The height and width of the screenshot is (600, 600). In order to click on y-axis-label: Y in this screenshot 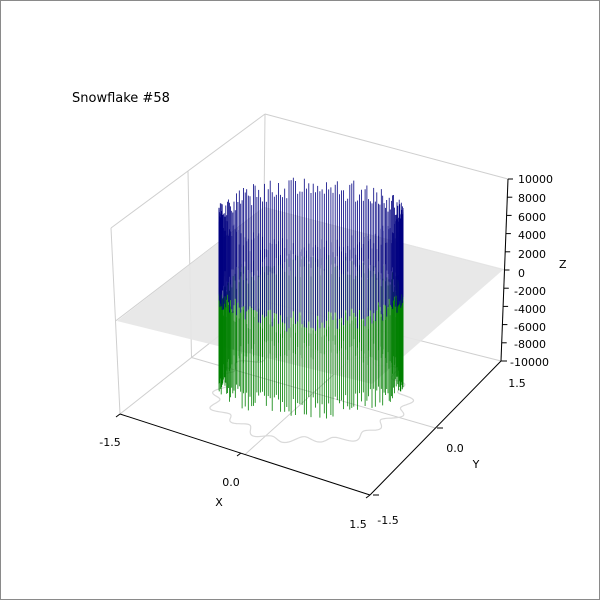, I will do `click(476, 464)`.